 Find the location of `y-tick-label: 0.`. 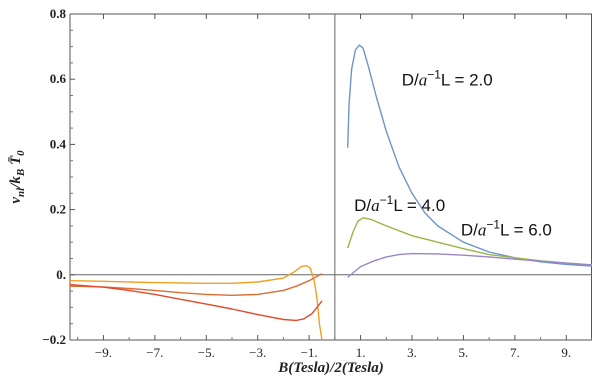

y-tick-label: 0. is located at coordinates (61, 274).